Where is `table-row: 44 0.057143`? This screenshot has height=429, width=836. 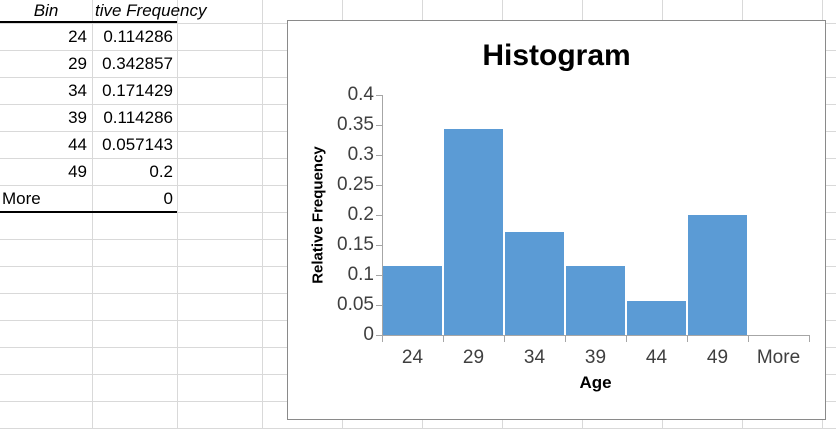 table-row: 44 0.057143 is located at coordinates (88, 144).